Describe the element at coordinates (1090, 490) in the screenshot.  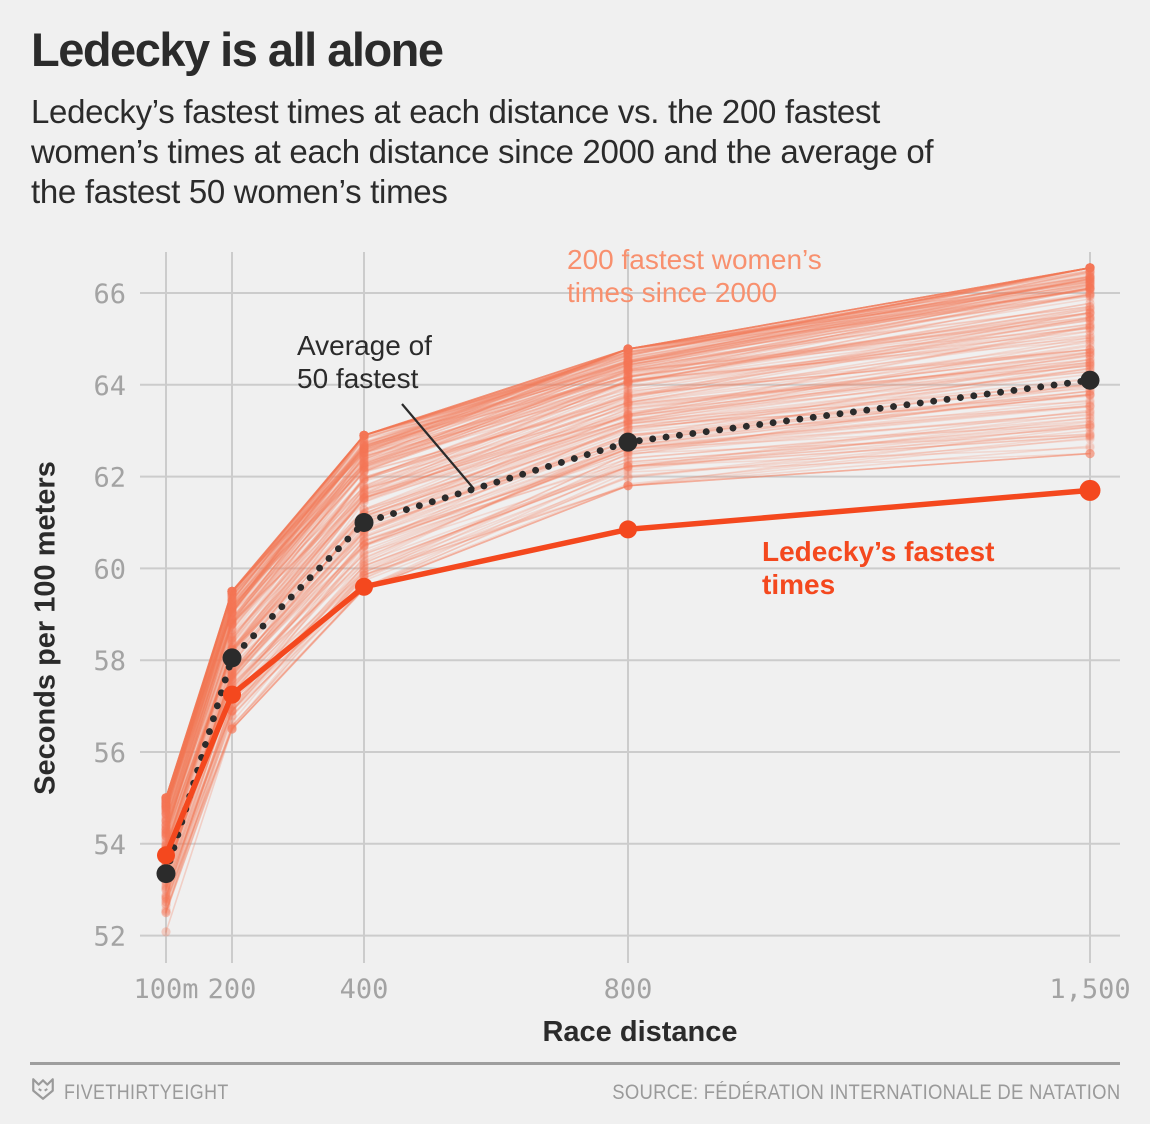
I see `ledecky-data-point` at that location.